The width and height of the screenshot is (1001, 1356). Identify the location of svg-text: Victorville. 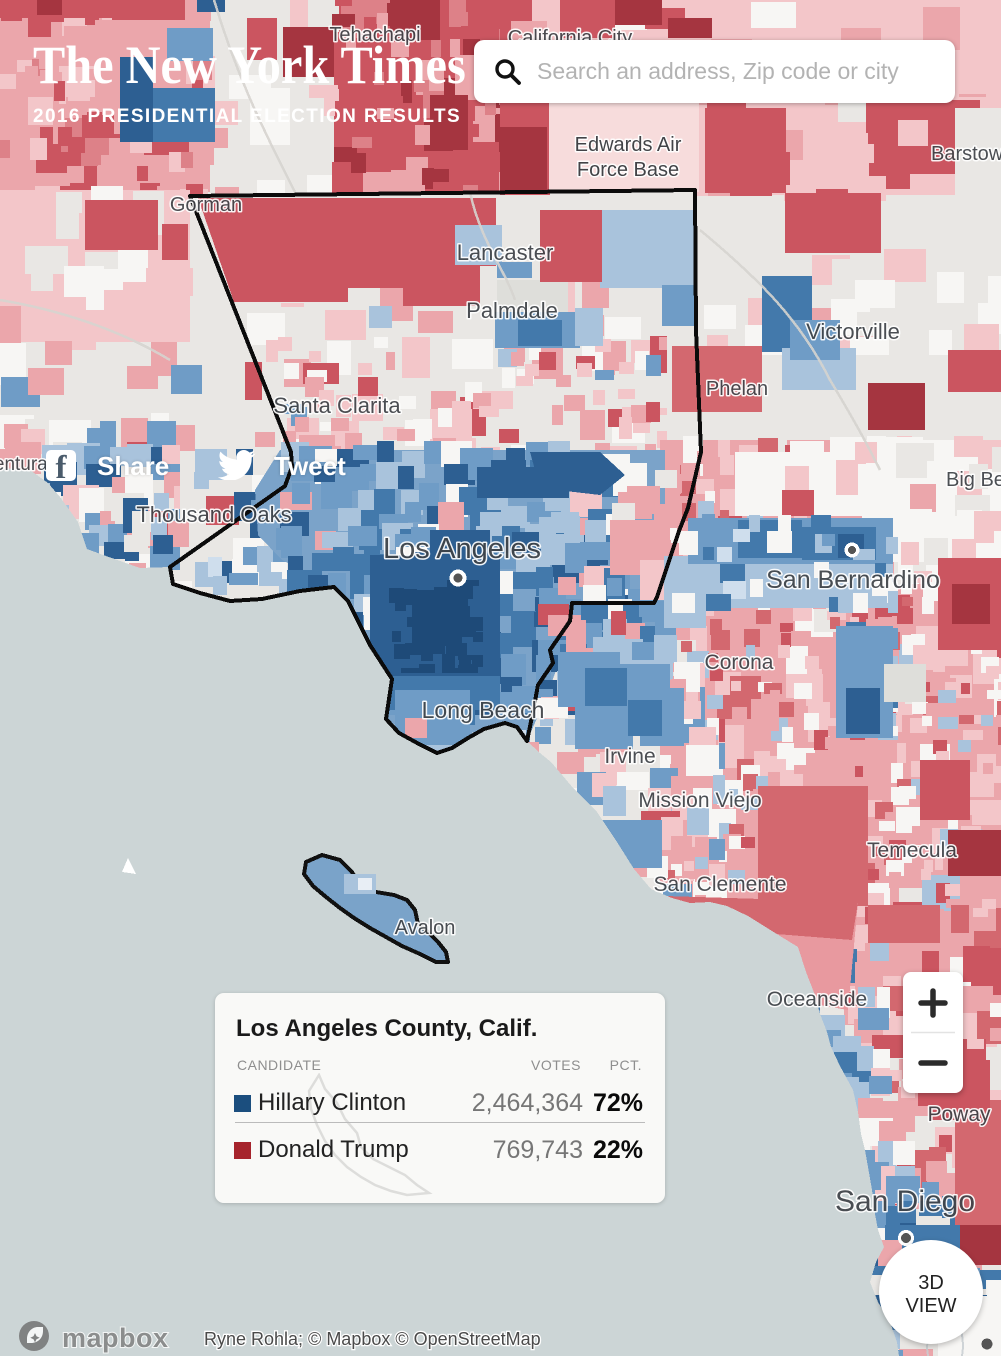
(853, 331).